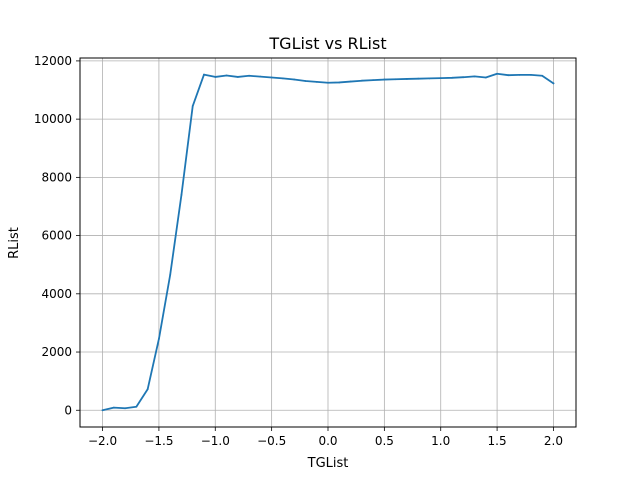  I want to click on chart-title: TGList vs RList, so click(327, 43).